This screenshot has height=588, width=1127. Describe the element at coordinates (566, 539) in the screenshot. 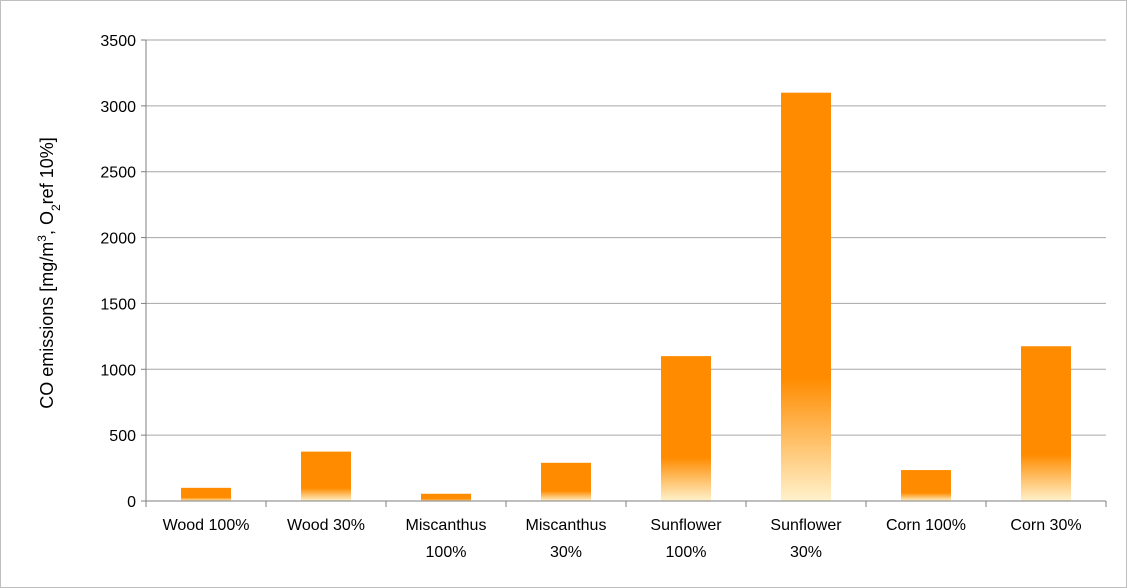

I see `x-tick-label: Miscanthus 30%` at that location.